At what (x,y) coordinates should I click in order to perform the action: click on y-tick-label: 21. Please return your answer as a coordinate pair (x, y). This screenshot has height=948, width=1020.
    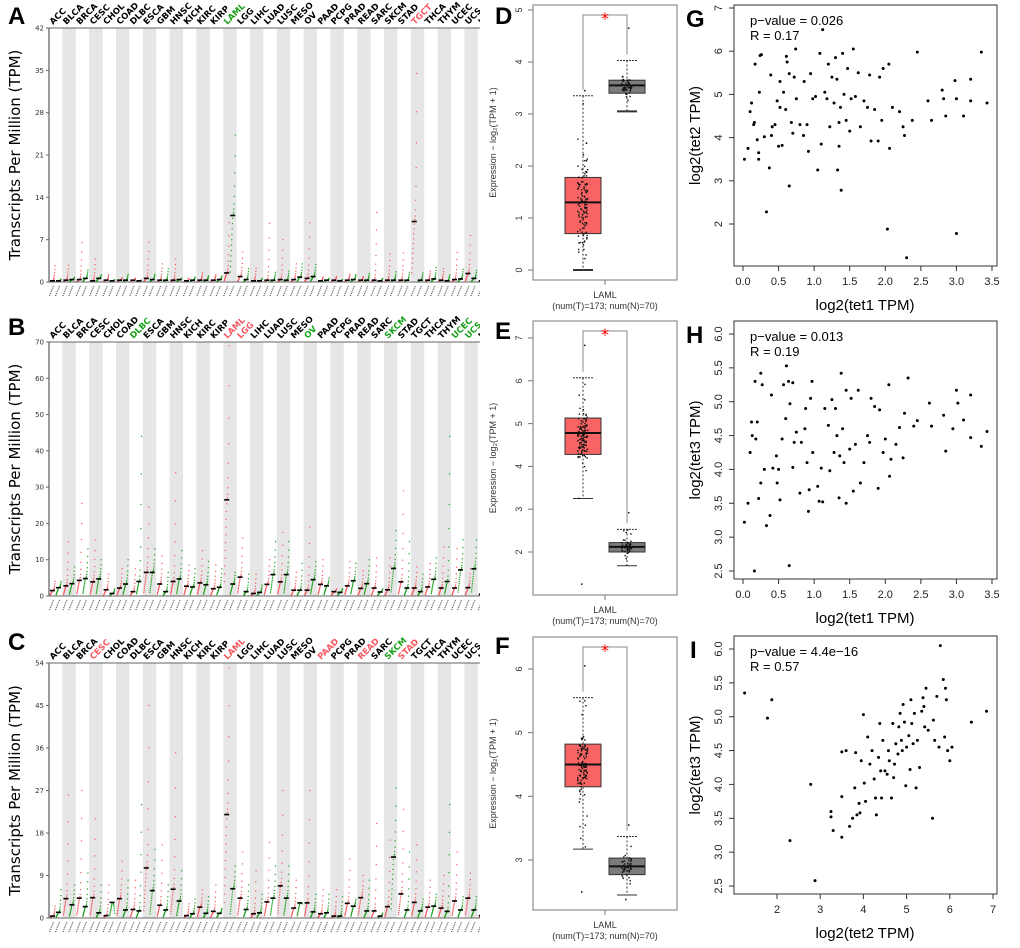
    Looking at the image, I should click on (39, 156).